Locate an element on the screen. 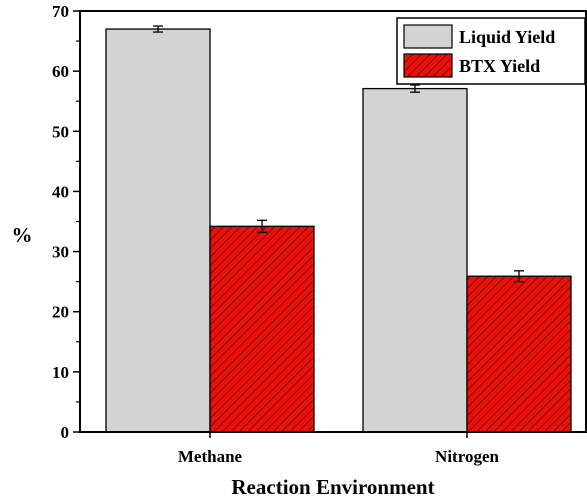 Image resolution: width=587 pixels, height=500 pixels. error-bar-liquid-yield-methane is located at coordinates (158, 29).